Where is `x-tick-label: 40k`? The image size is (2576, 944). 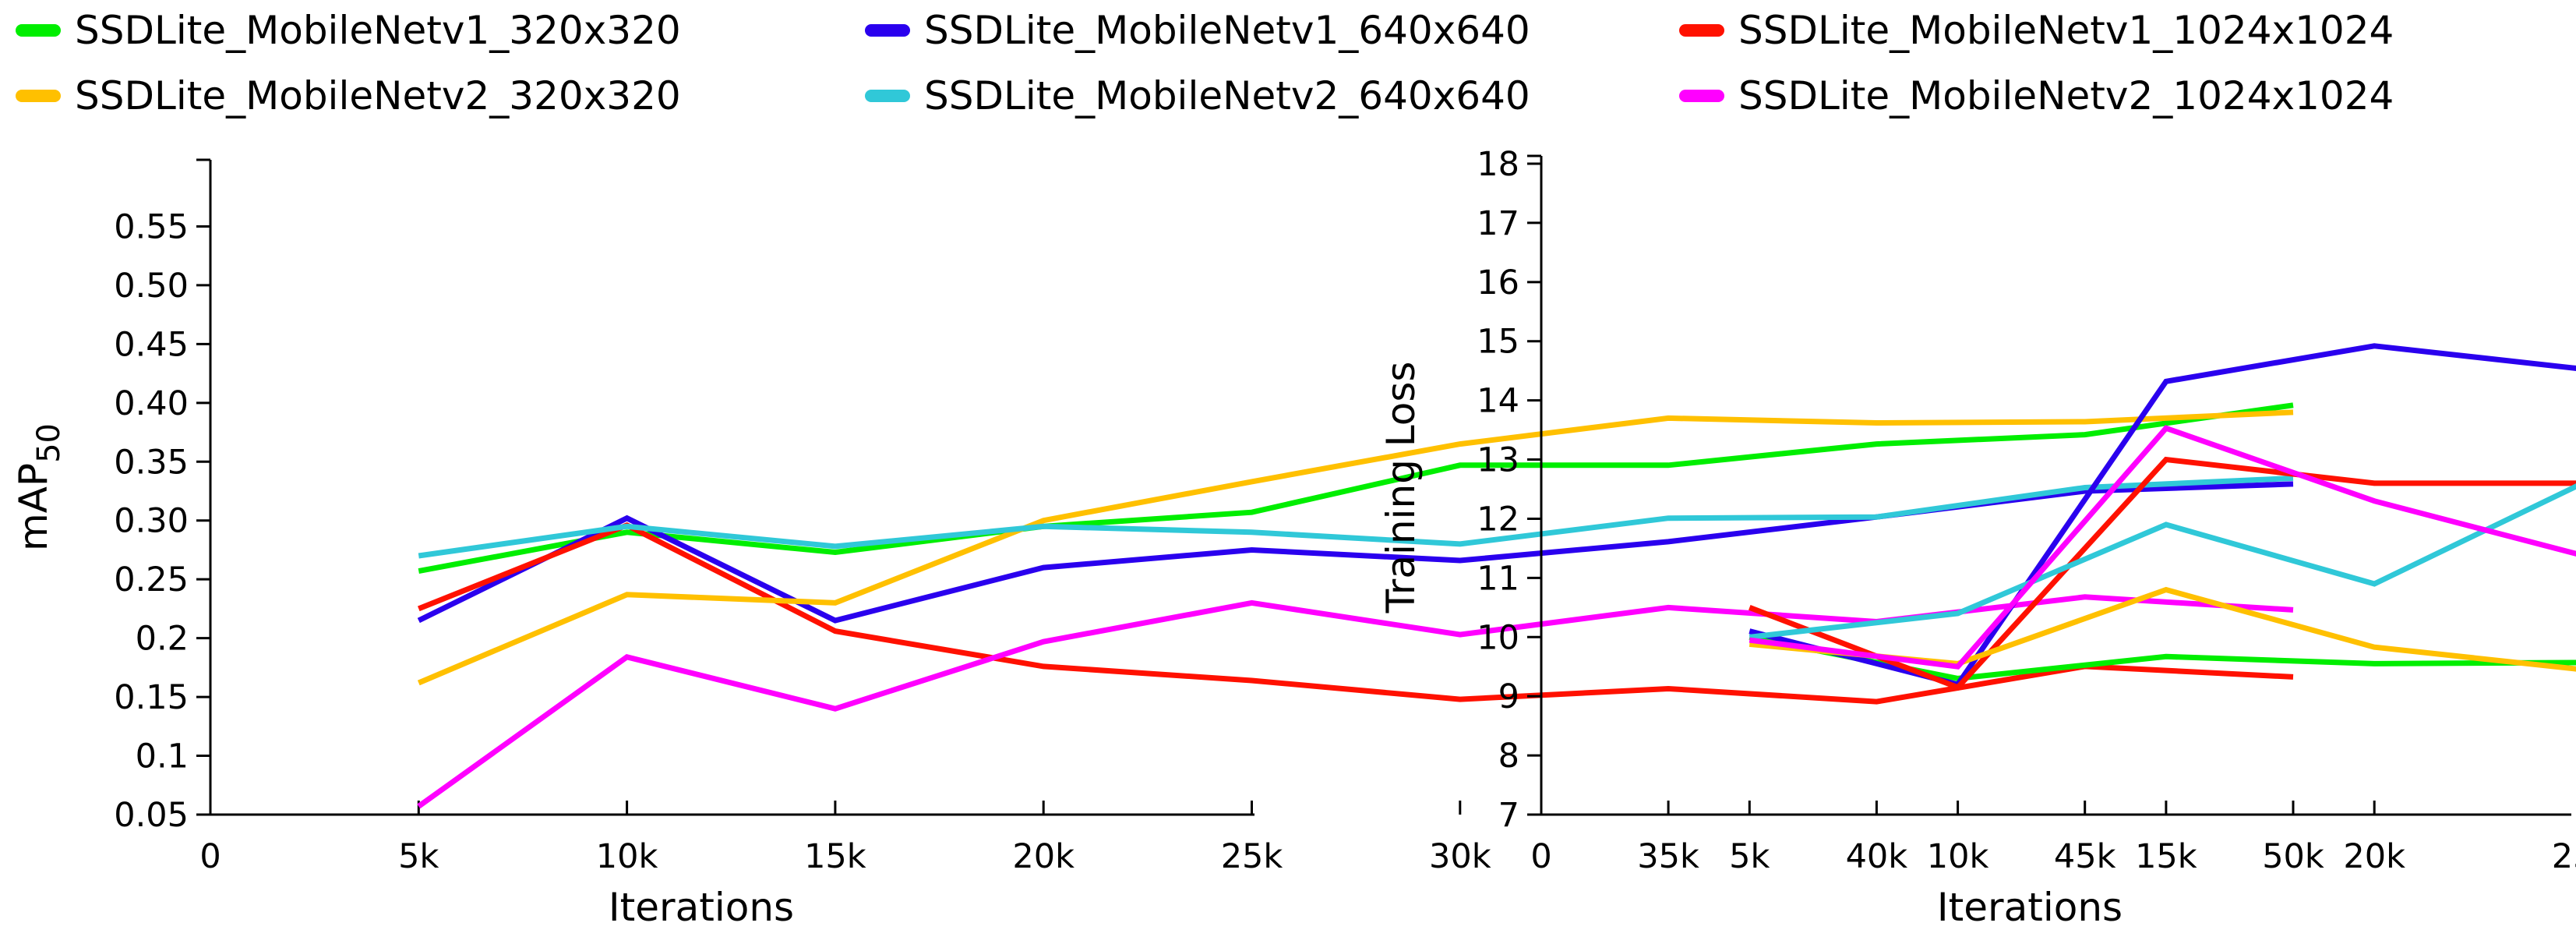
x-tick-label: 40k is located at coordinates (1877, 856).